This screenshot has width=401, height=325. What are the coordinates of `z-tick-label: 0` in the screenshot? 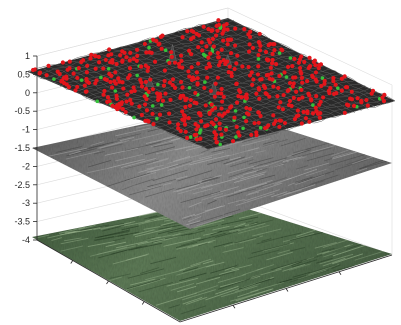 It's located at (27, 93).